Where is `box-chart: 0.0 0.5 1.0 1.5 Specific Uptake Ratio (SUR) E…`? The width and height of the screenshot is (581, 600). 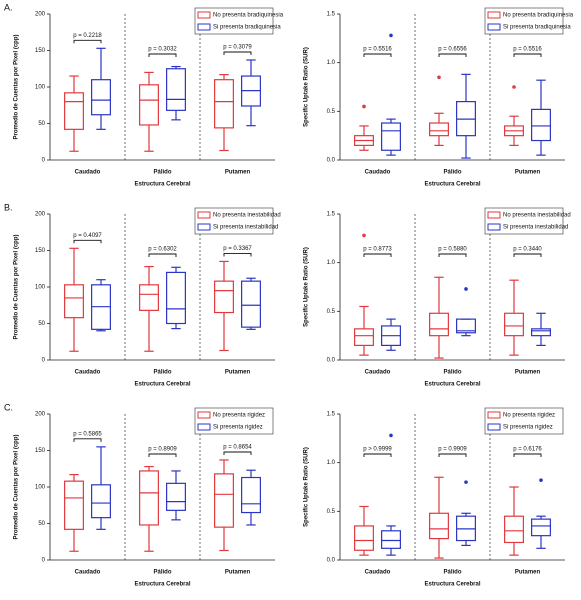 box-chart: 0.0 0.5 1.0 1.5 Specific Uptake Ratio (SUR) E… is located at coordinates (439, 97).